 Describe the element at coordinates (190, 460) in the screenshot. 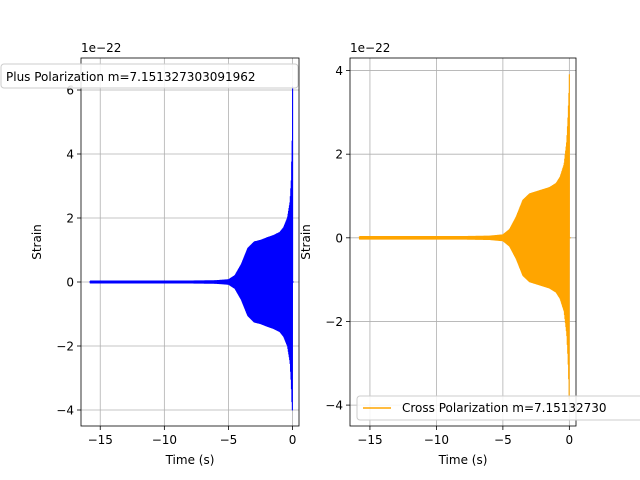

I see `plot-plus-x-axis-label: Time (s)` at that location.